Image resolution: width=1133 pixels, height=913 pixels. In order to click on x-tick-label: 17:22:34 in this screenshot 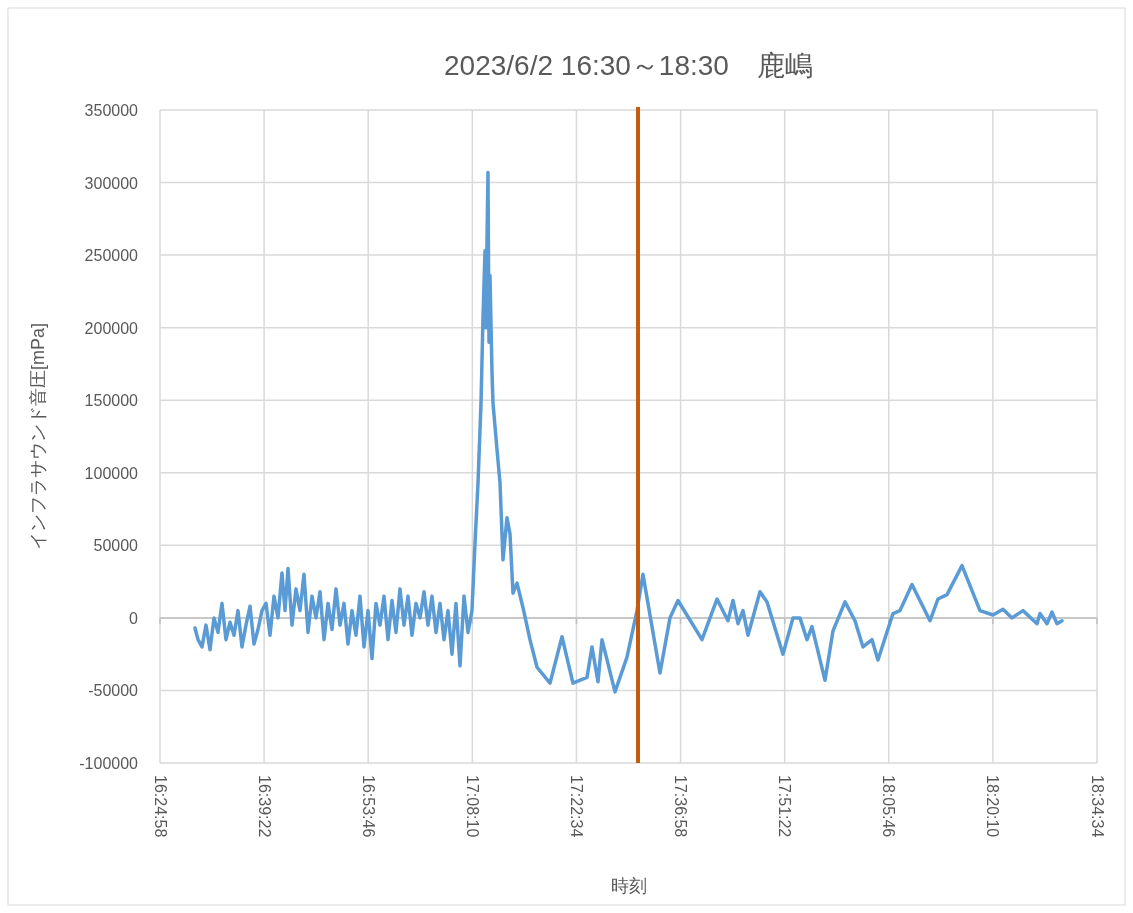, I will do `click(576, 806)`.